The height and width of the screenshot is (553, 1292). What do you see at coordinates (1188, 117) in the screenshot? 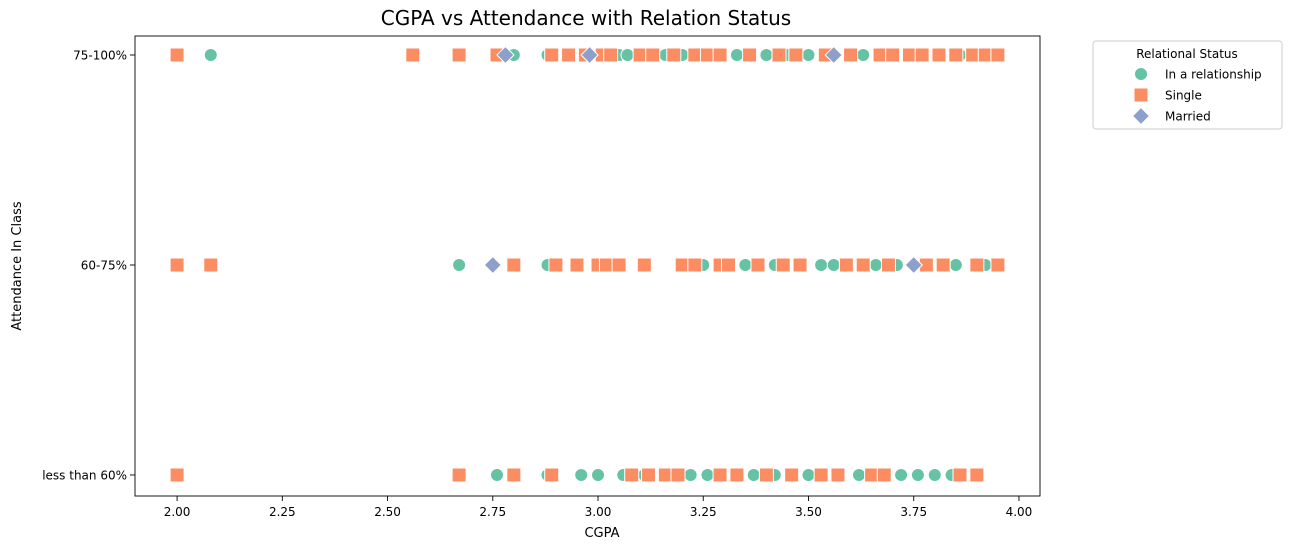
I see `legend-label: Married` at bounding box center [1188, 117].